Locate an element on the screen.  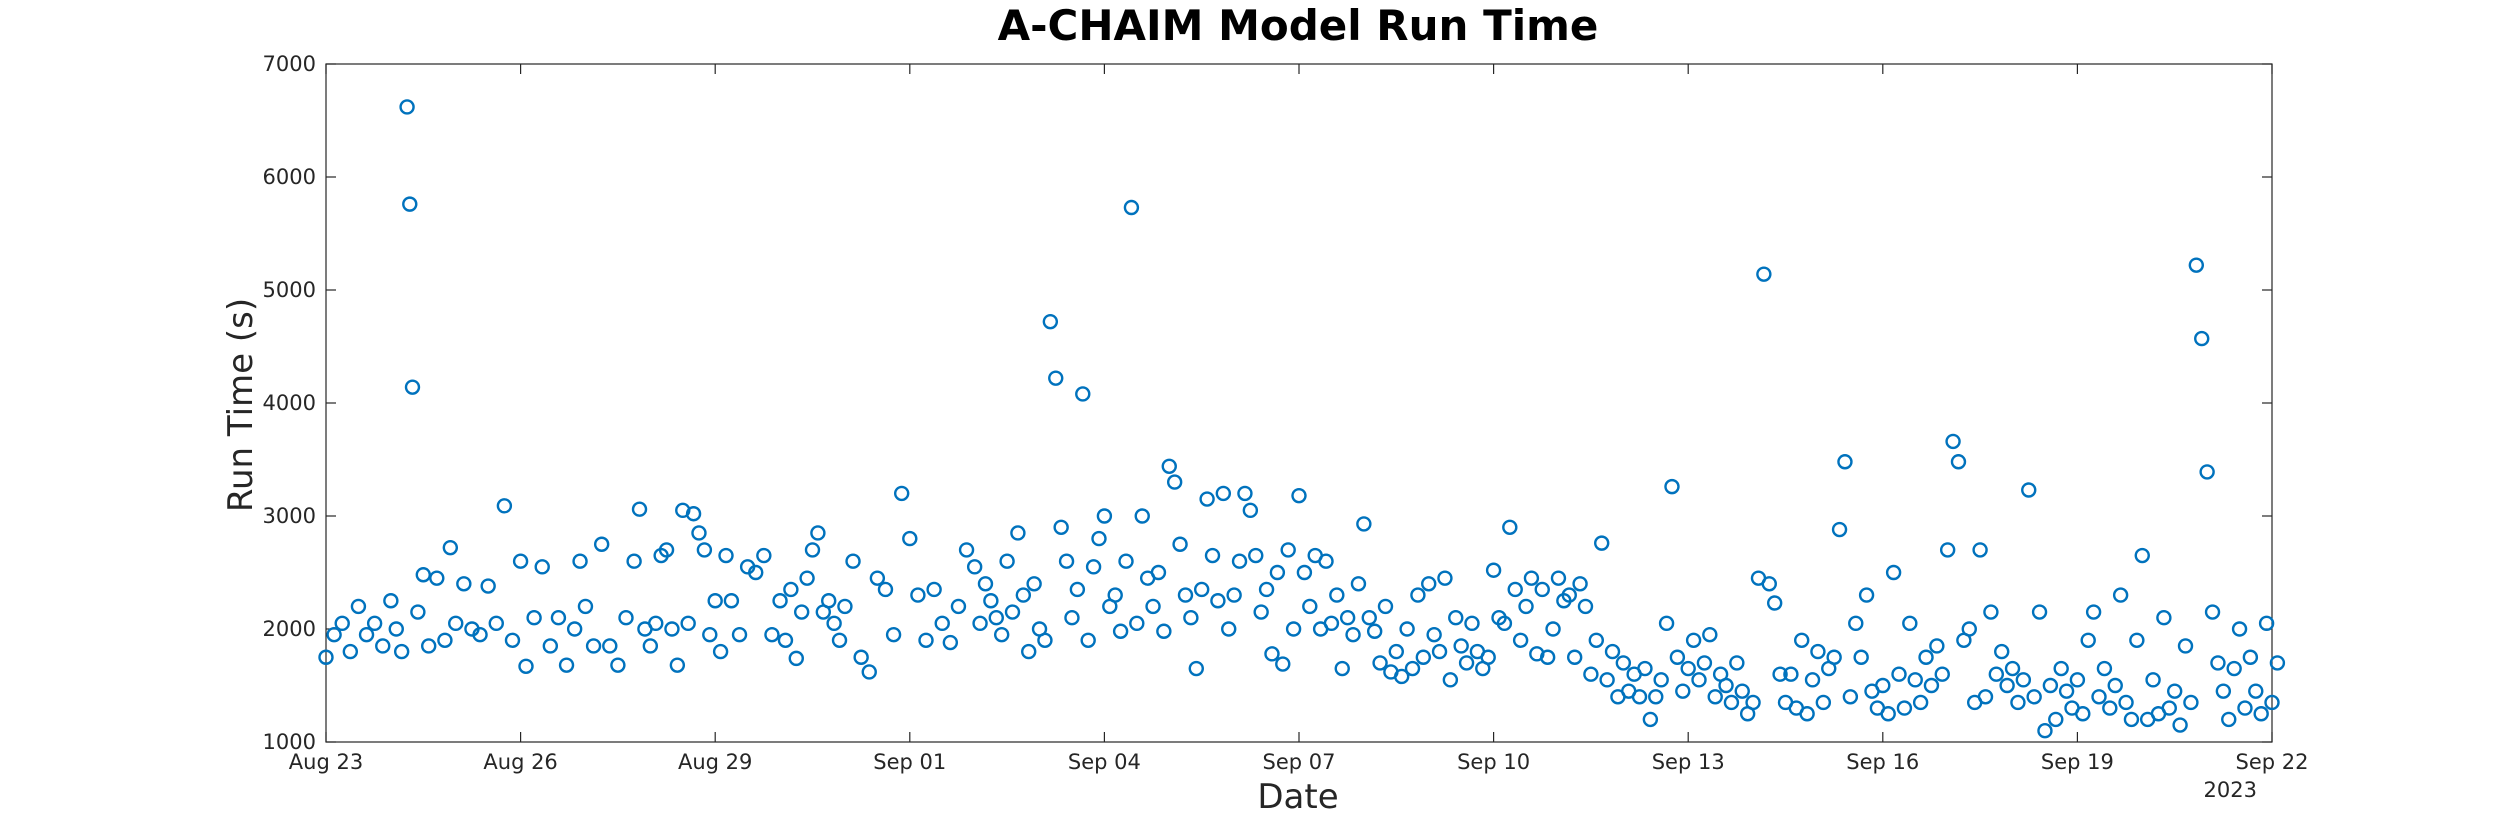
x-tick-label: Sep 22 is located at coordinates (2272, 762).